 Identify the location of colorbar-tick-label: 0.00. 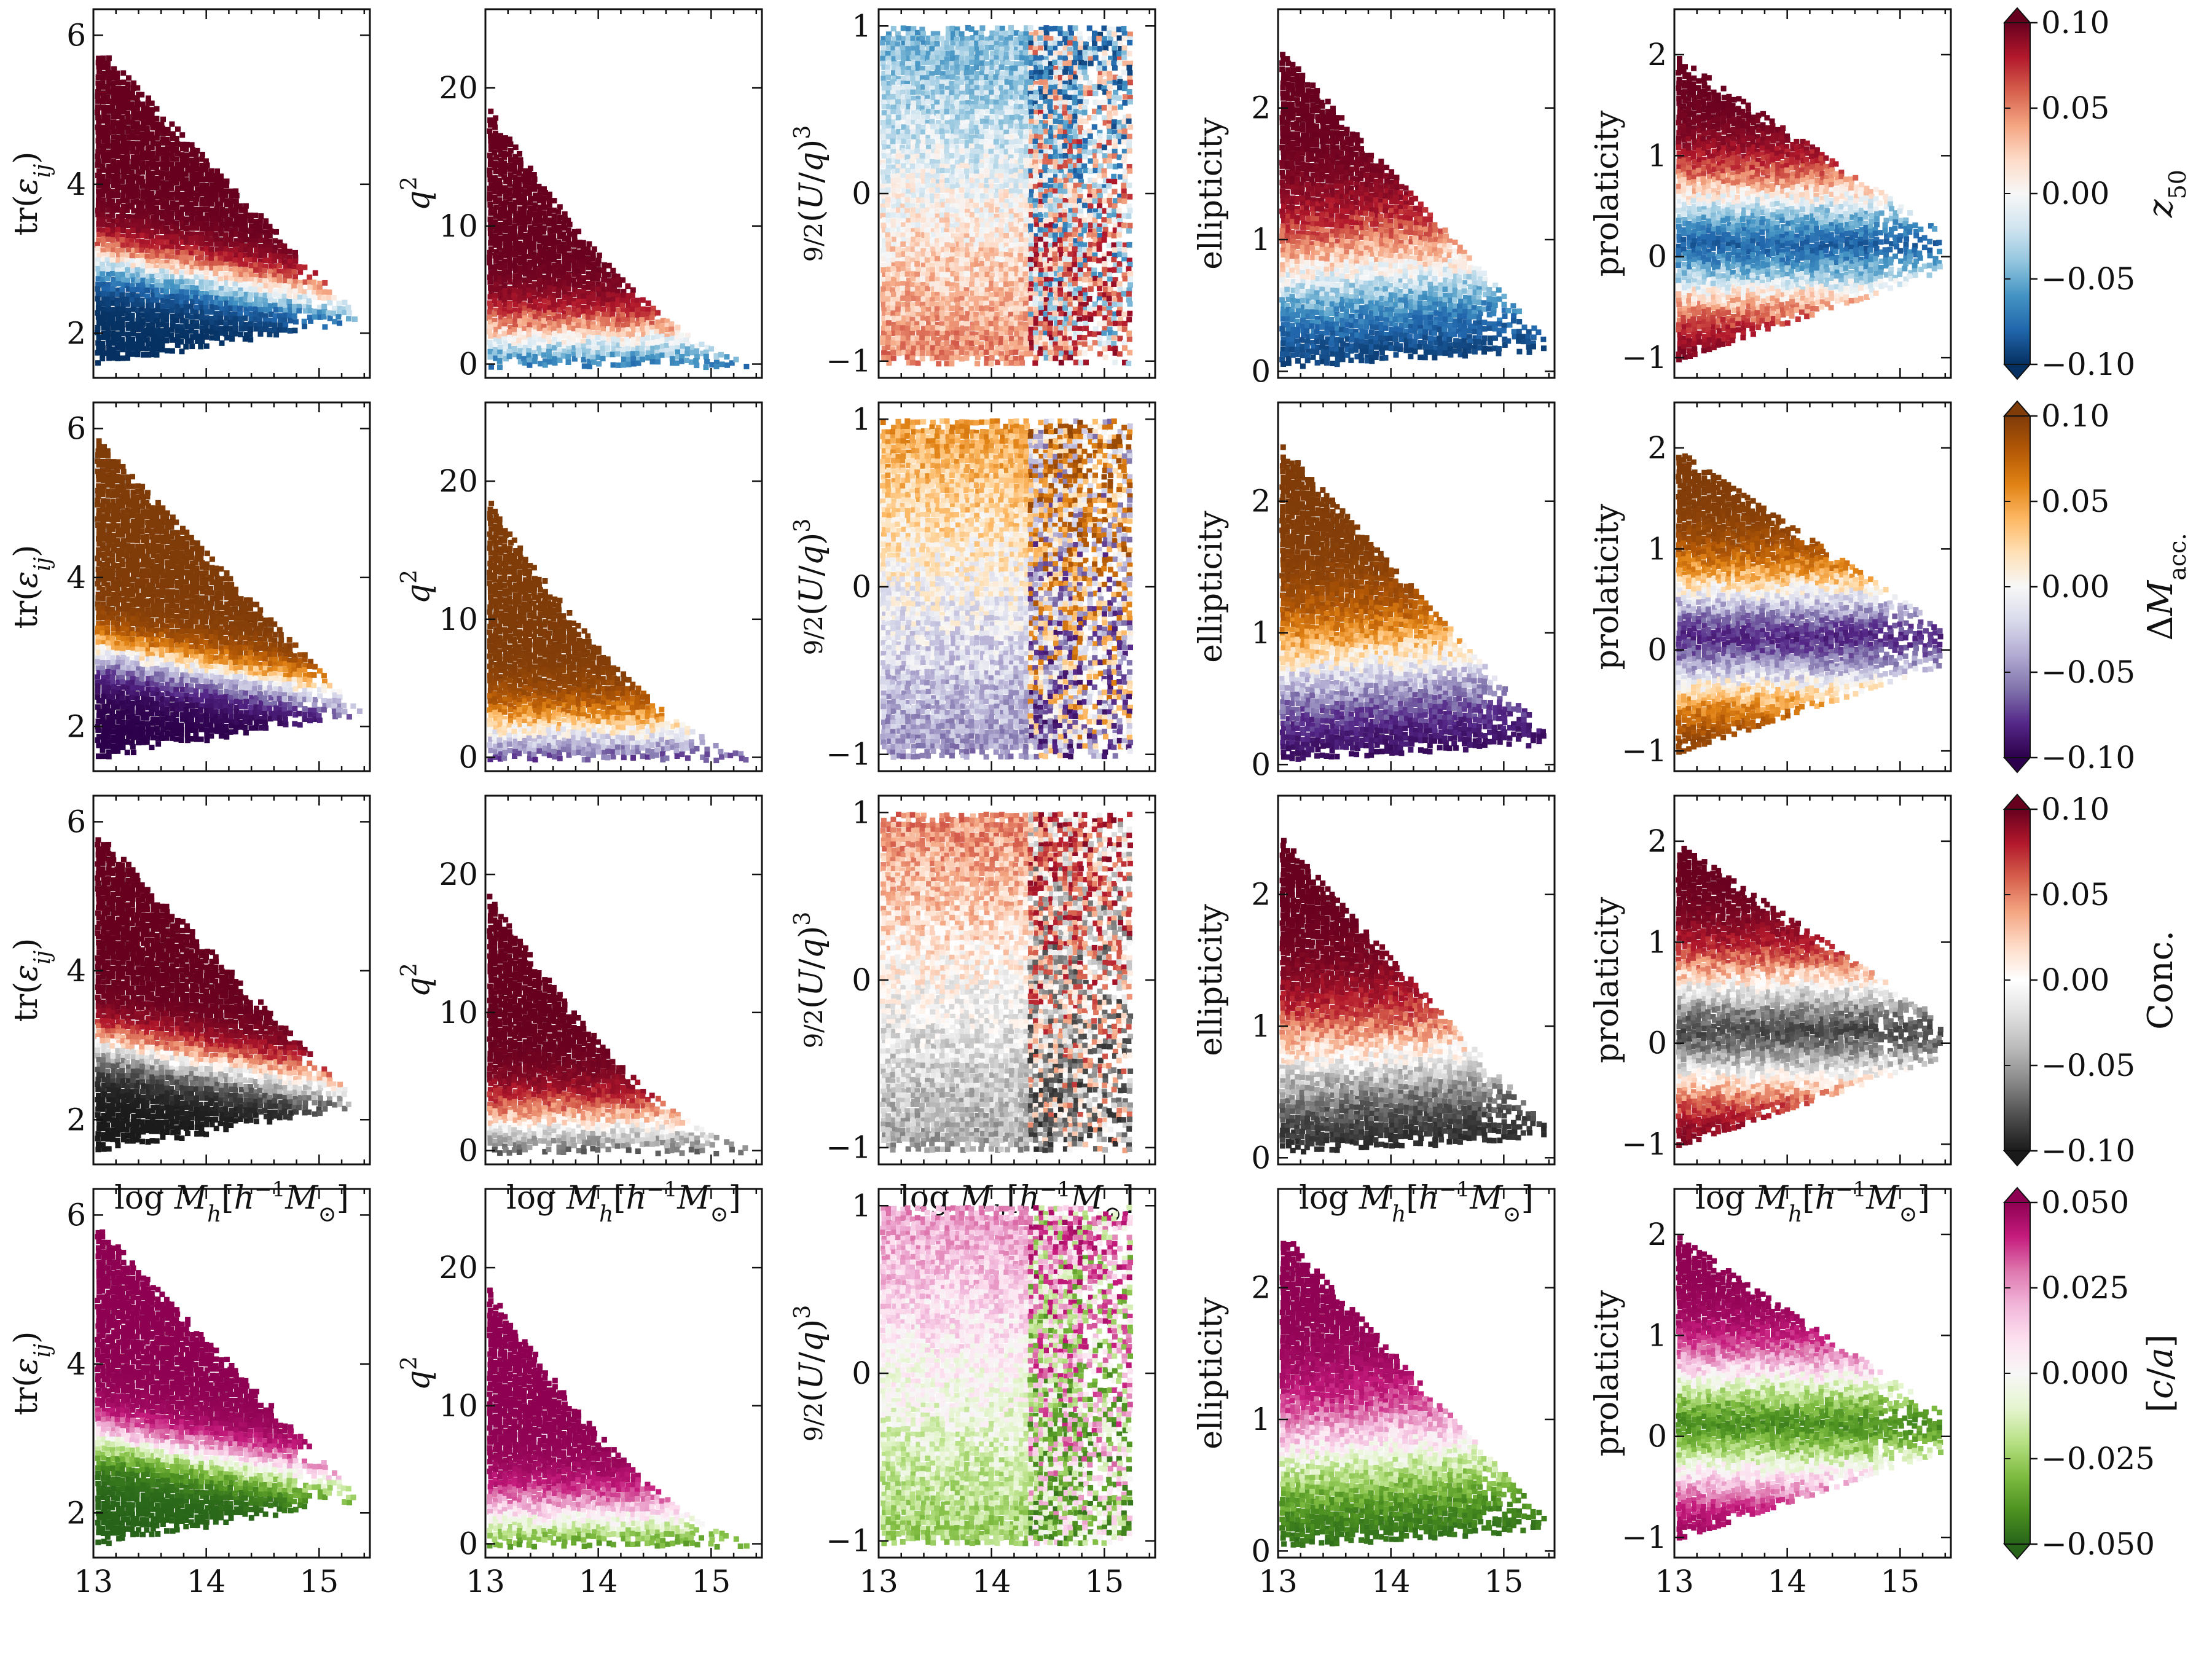
(2075, 980).